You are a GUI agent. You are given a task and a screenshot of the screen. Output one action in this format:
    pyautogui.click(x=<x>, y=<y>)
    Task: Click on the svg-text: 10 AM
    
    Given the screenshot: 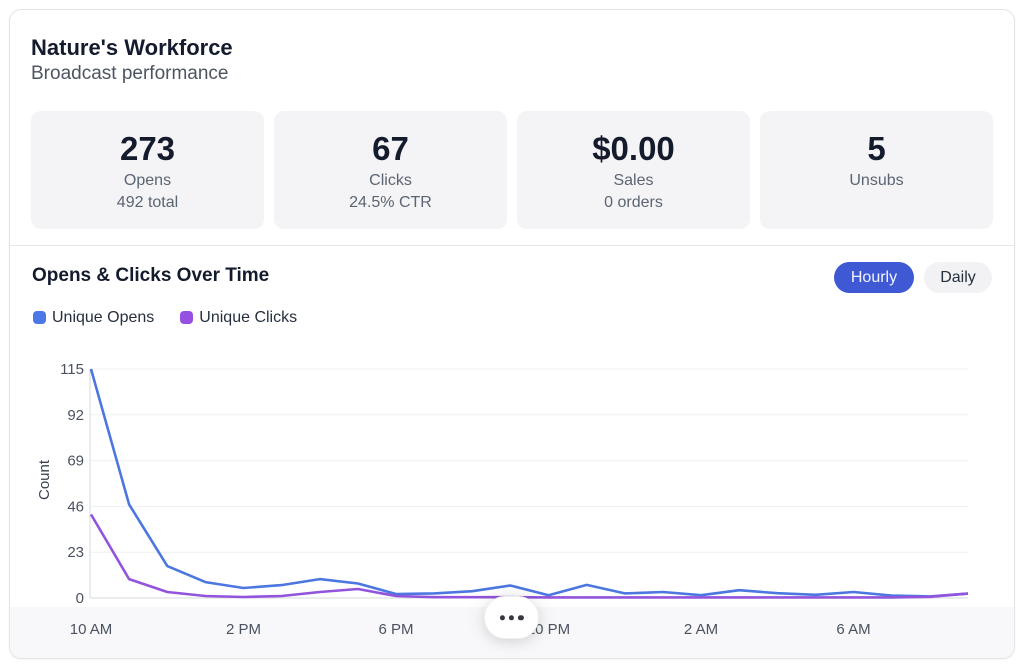 What is the action you would take?
    pyautogui.click(x=91, y=629)
    